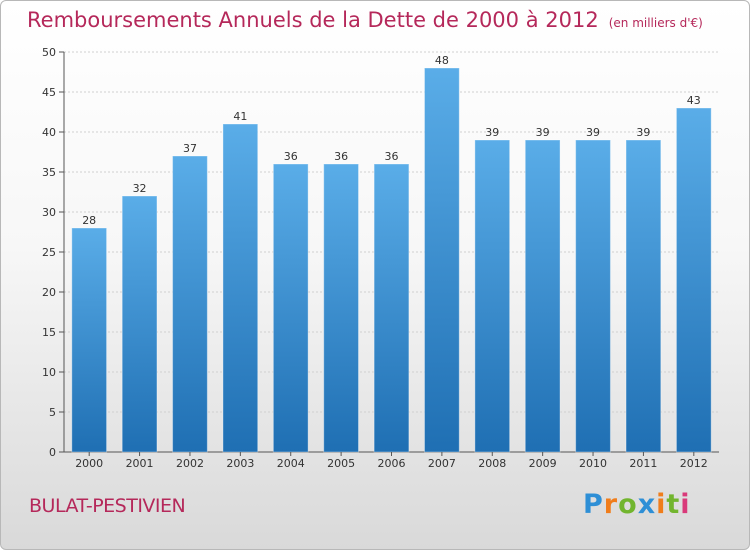  I want to click on x-tick-label: 2010, so click(593, 463).